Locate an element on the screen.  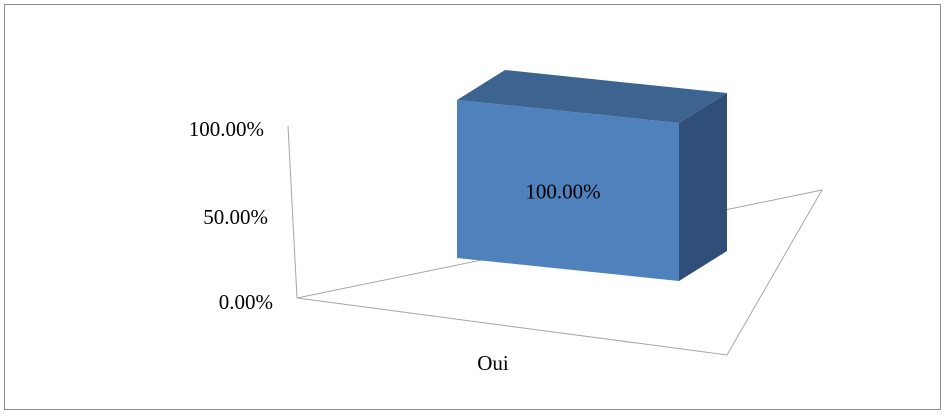
y-tick-label-2: 100.00% is located at coordinates (226, 129).